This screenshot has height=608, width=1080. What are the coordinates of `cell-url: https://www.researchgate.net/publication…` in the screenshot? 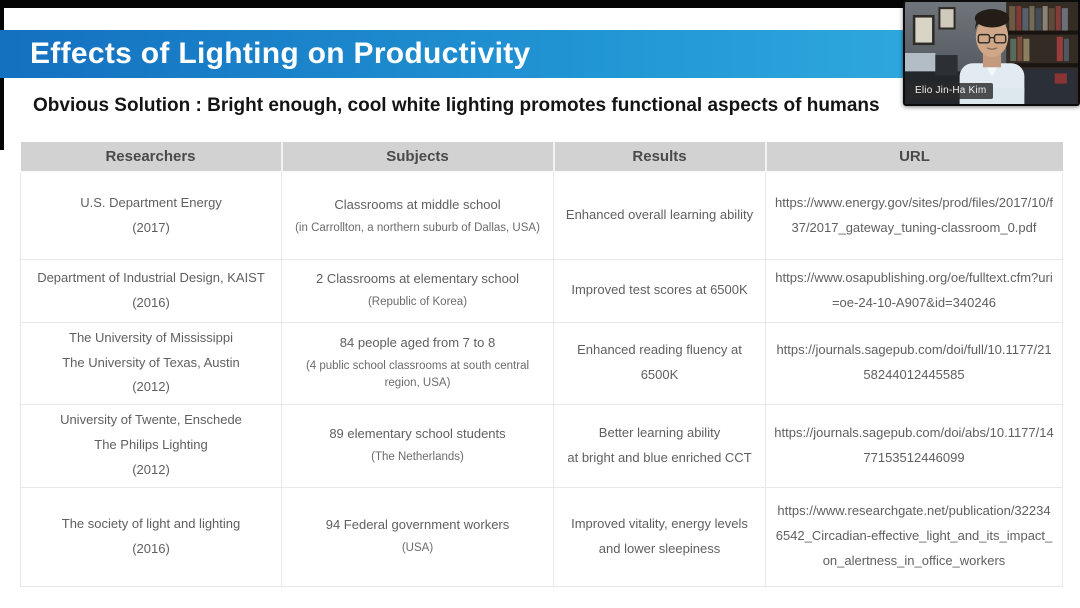 It's located at (914, 536).